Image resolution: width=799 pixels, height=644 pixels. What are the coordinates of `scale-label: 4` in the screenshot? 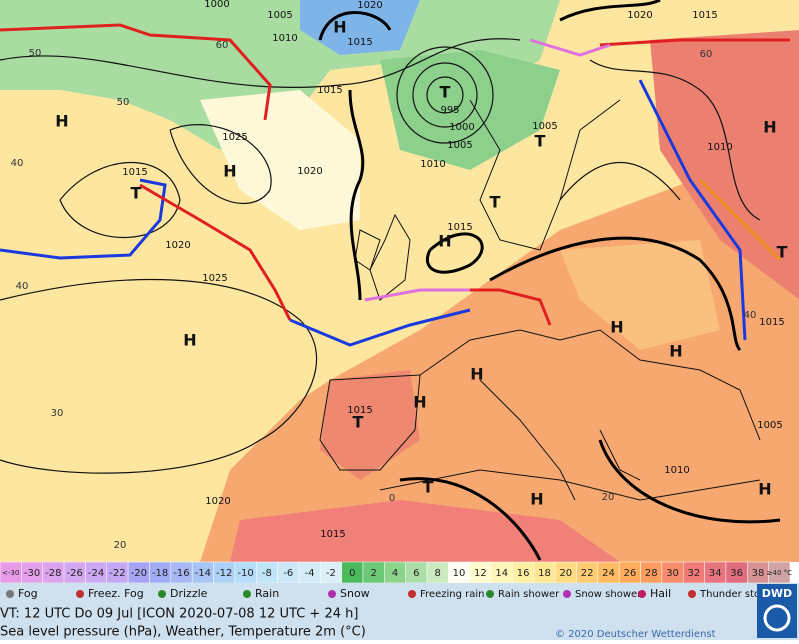 It's located at (395, 573).